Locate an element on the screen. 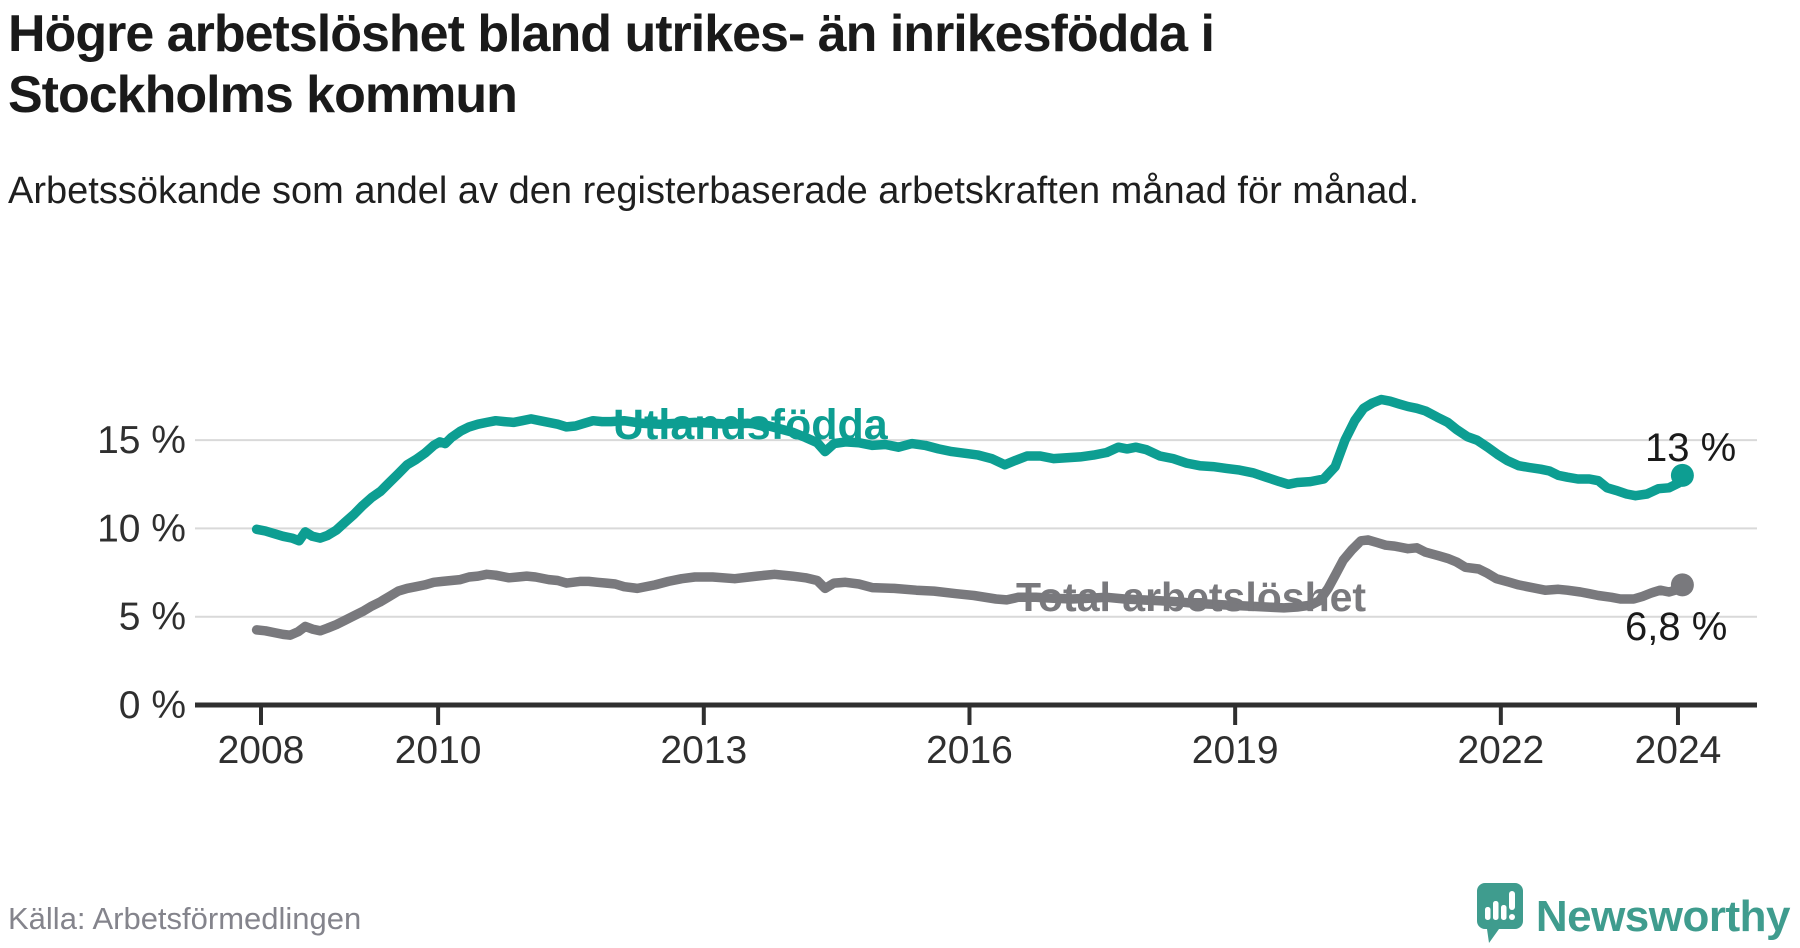 Image resolution: width=1800 pixels, height=948 pixels. source-note: Källa: Arbetsförmedlingen is located at coordinates (185, 918).